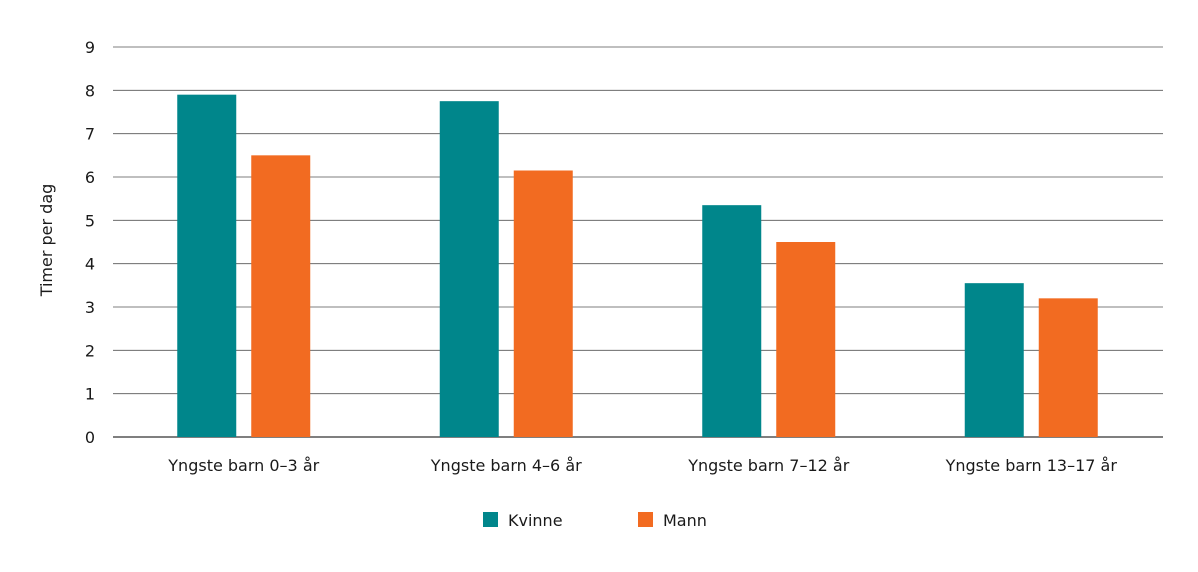  I want to click on y-axis-label: Timer per dag, so click(46, 241).